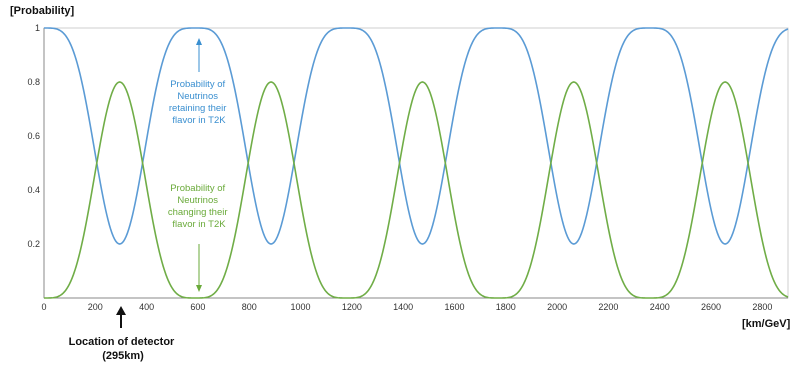  What do you see at coordinates (122, 342) in the screenshot?
I see `detector-label-line-1: Location of detector` at bounding box center [122, 342].